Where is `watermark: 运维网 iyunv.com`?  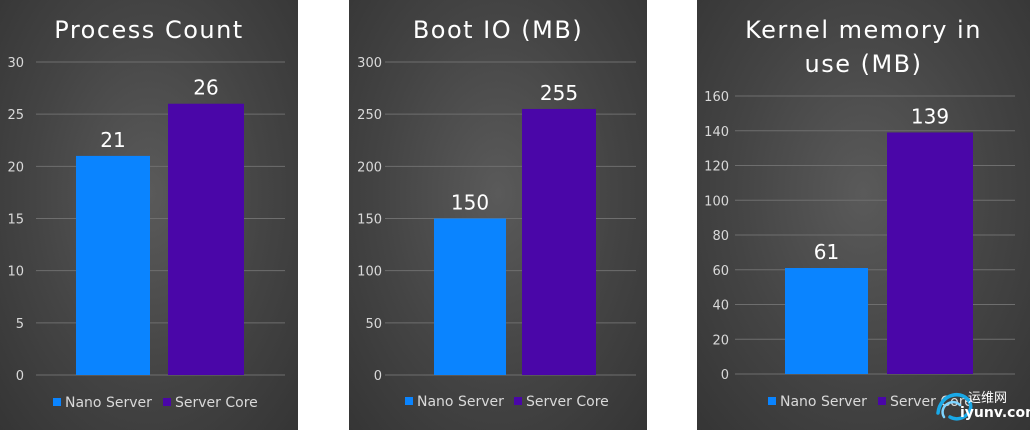
watermark: 运维网 iyunv.com is located at coordinates (980, 406).